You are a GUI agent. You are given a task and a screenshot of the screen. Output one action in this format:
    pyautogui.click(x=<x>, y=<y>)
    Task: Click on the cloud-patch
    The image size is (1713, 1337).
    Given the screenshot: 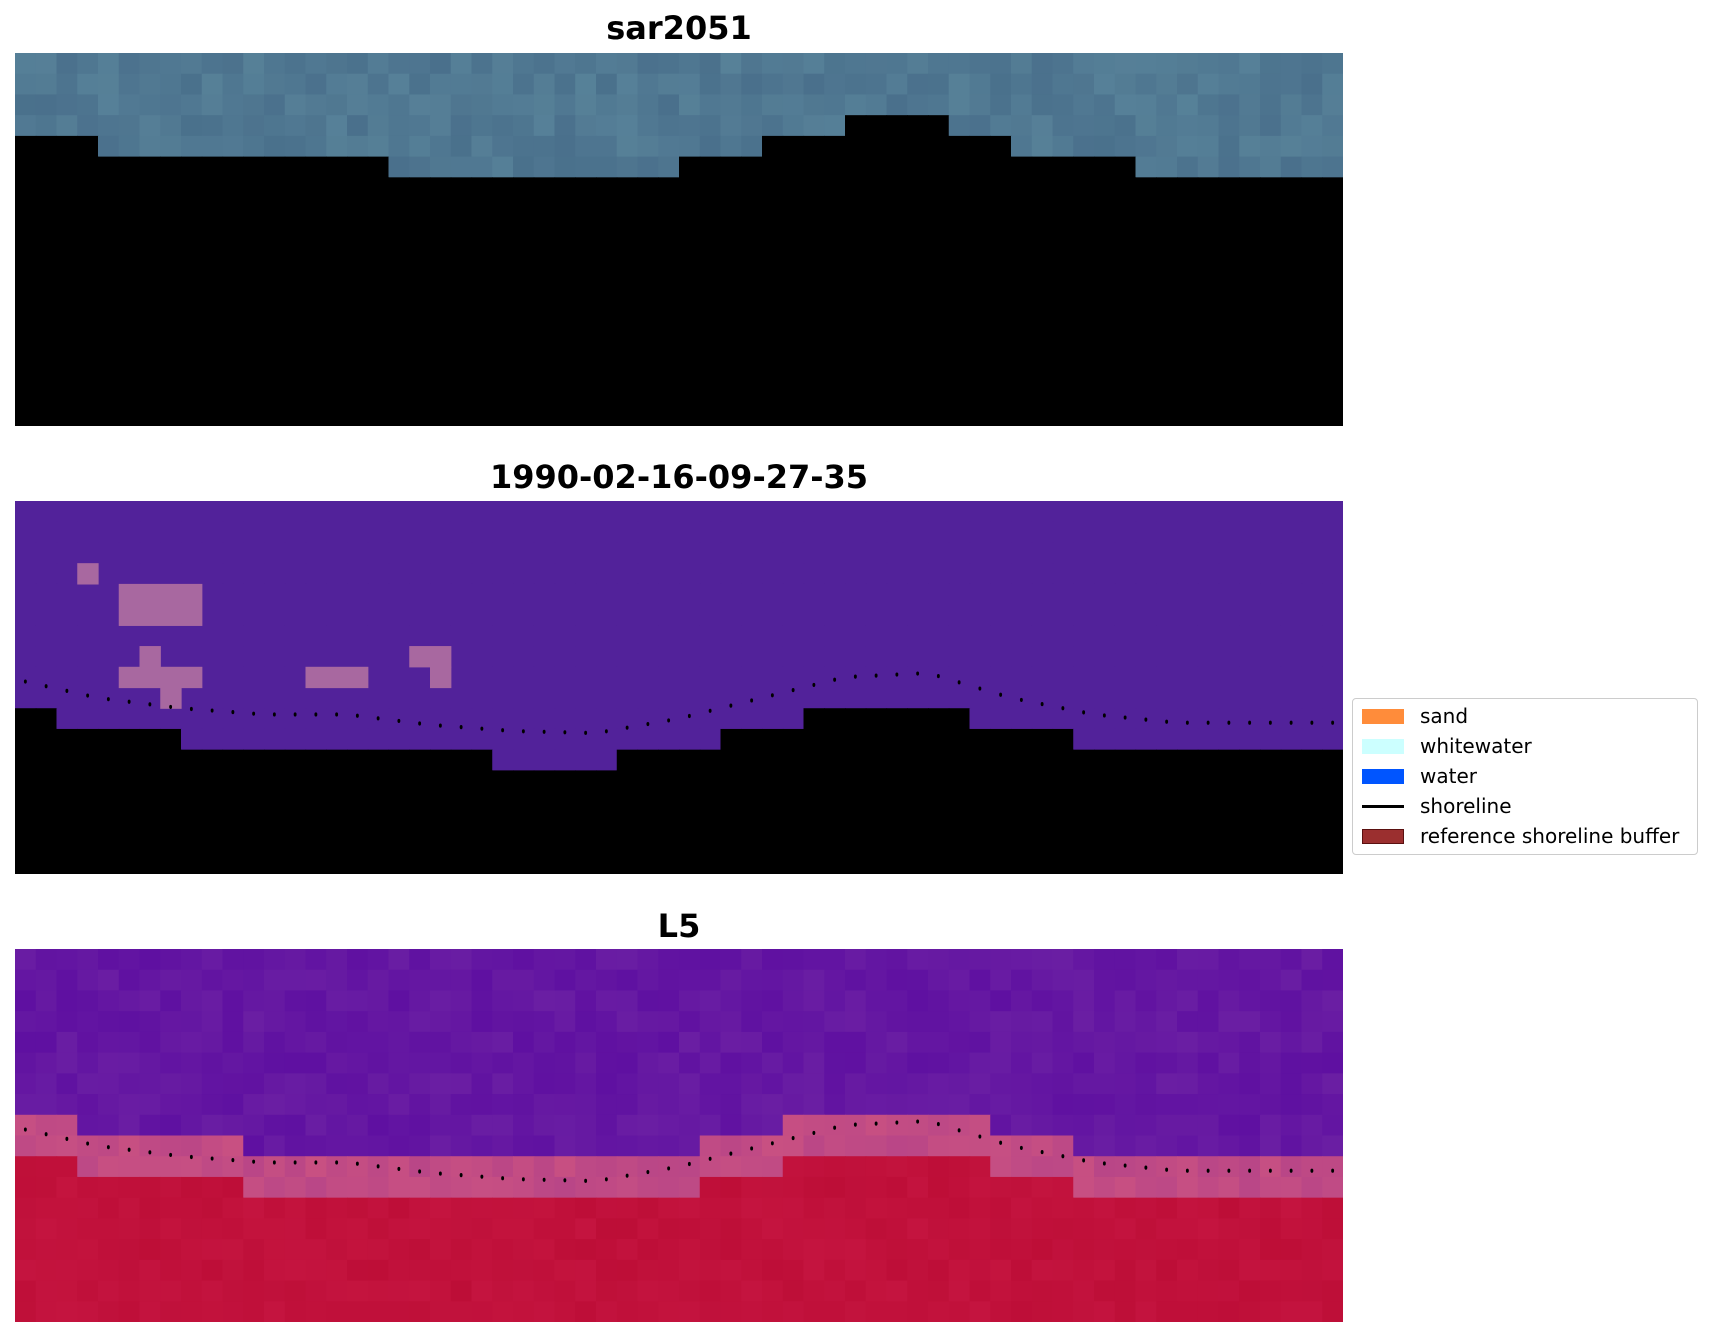 What is the action you would take?
    pyautogui.click(x=160, y=604)
    